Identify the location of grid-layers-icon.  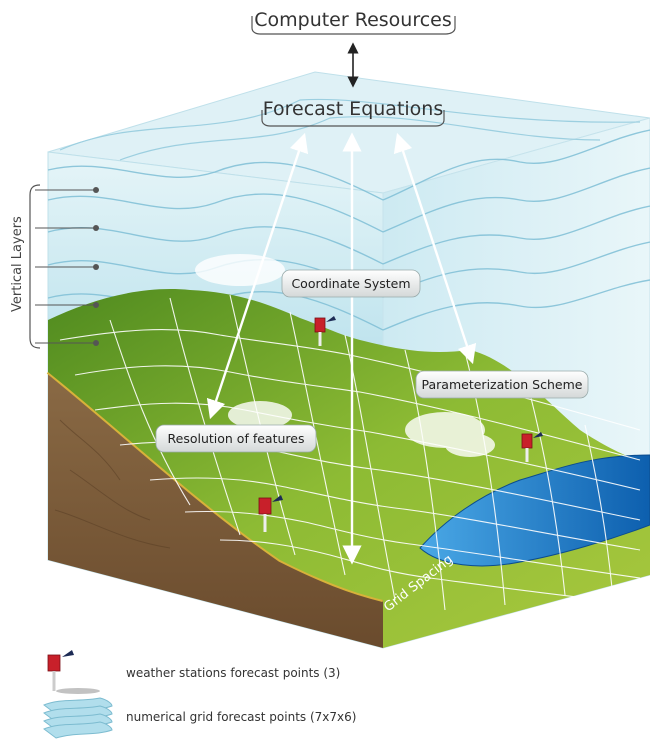
(78, 718).